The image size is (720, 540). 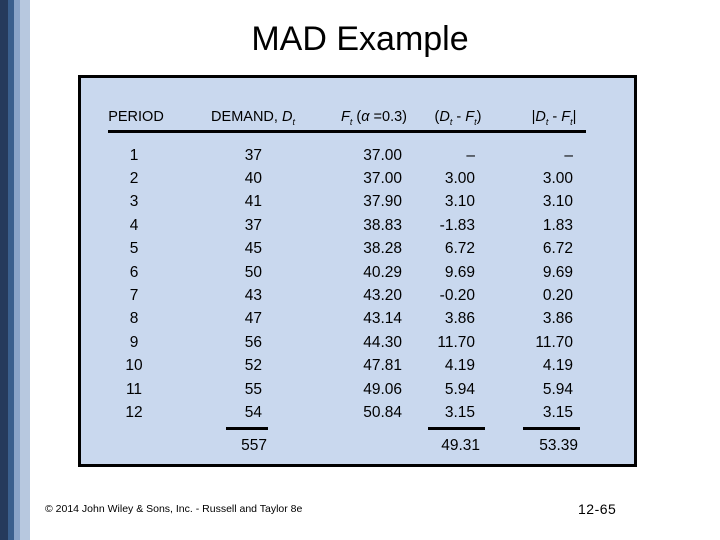 What do you see at coordinates (357, 272) in the screenshot?
I see `table-row: 6 50 40.29 9.69 9.69` at bounding box center [357, 272].